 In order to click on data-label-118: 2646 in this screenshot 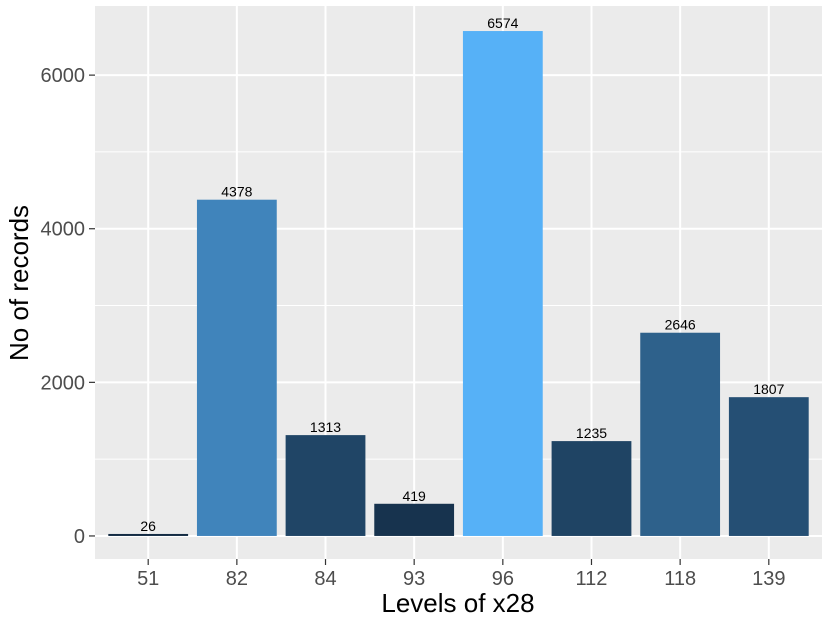, I will do `click(680, 325)`.